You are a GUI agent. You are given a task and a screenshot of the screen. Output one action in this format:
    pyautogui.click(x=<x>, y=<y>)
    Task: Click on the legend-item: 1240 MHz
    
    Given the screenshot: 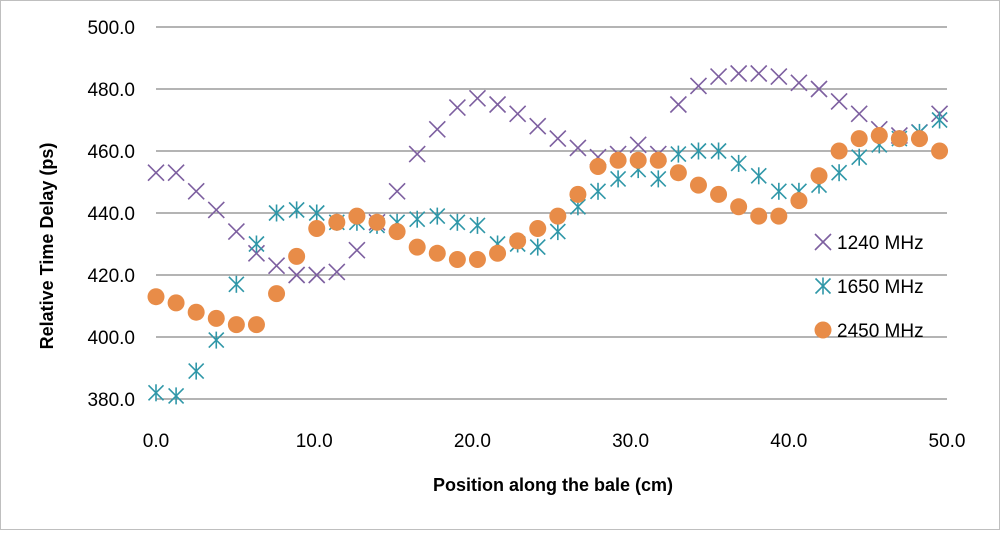 What is the action you would take?
    pyautogui.click(x=869, y=243)
    